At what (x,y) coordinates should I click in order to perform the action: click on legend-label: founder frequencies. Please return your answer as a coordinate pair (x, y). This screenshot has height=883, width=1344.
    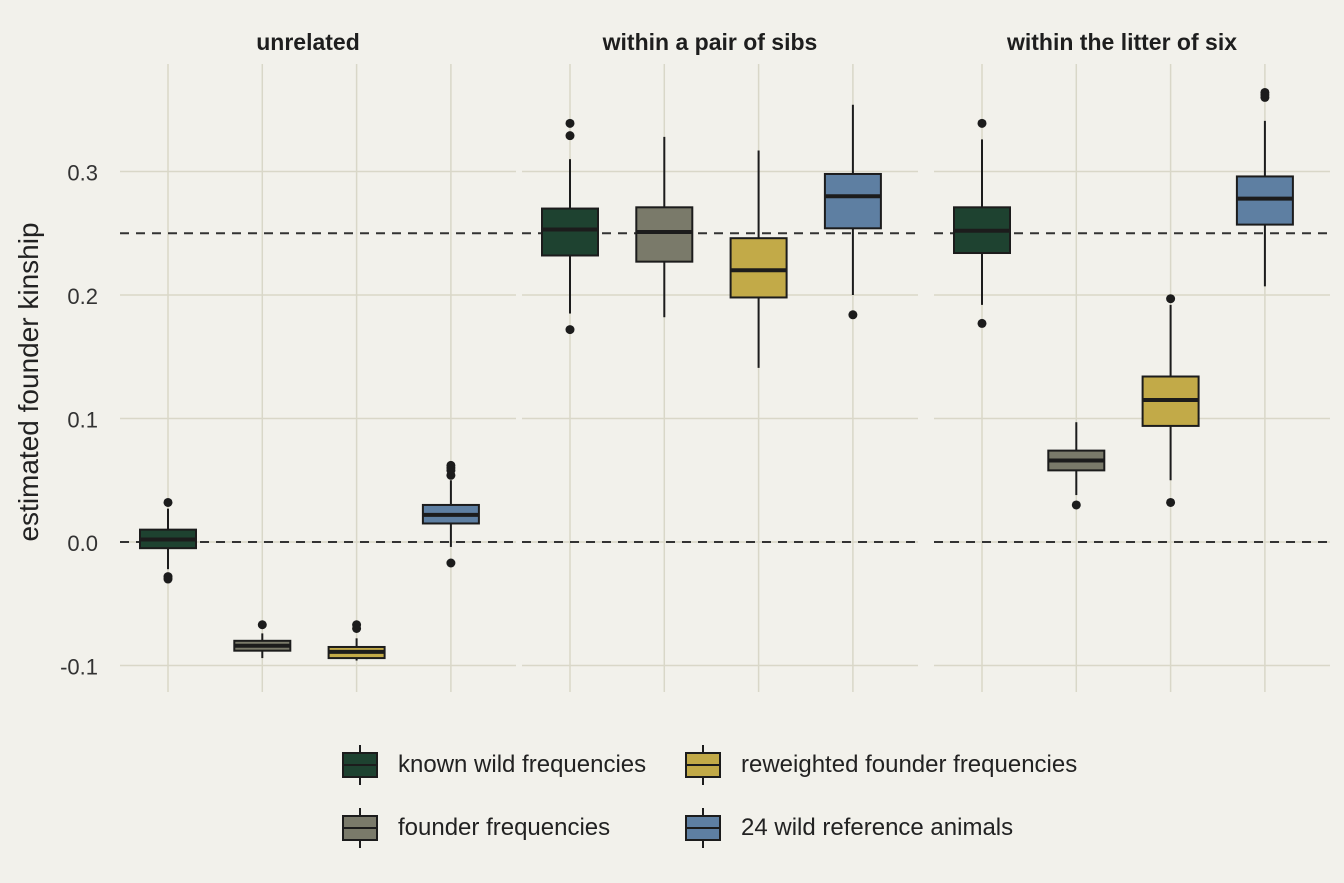
    Looking at the image, I should click on (504, 827).